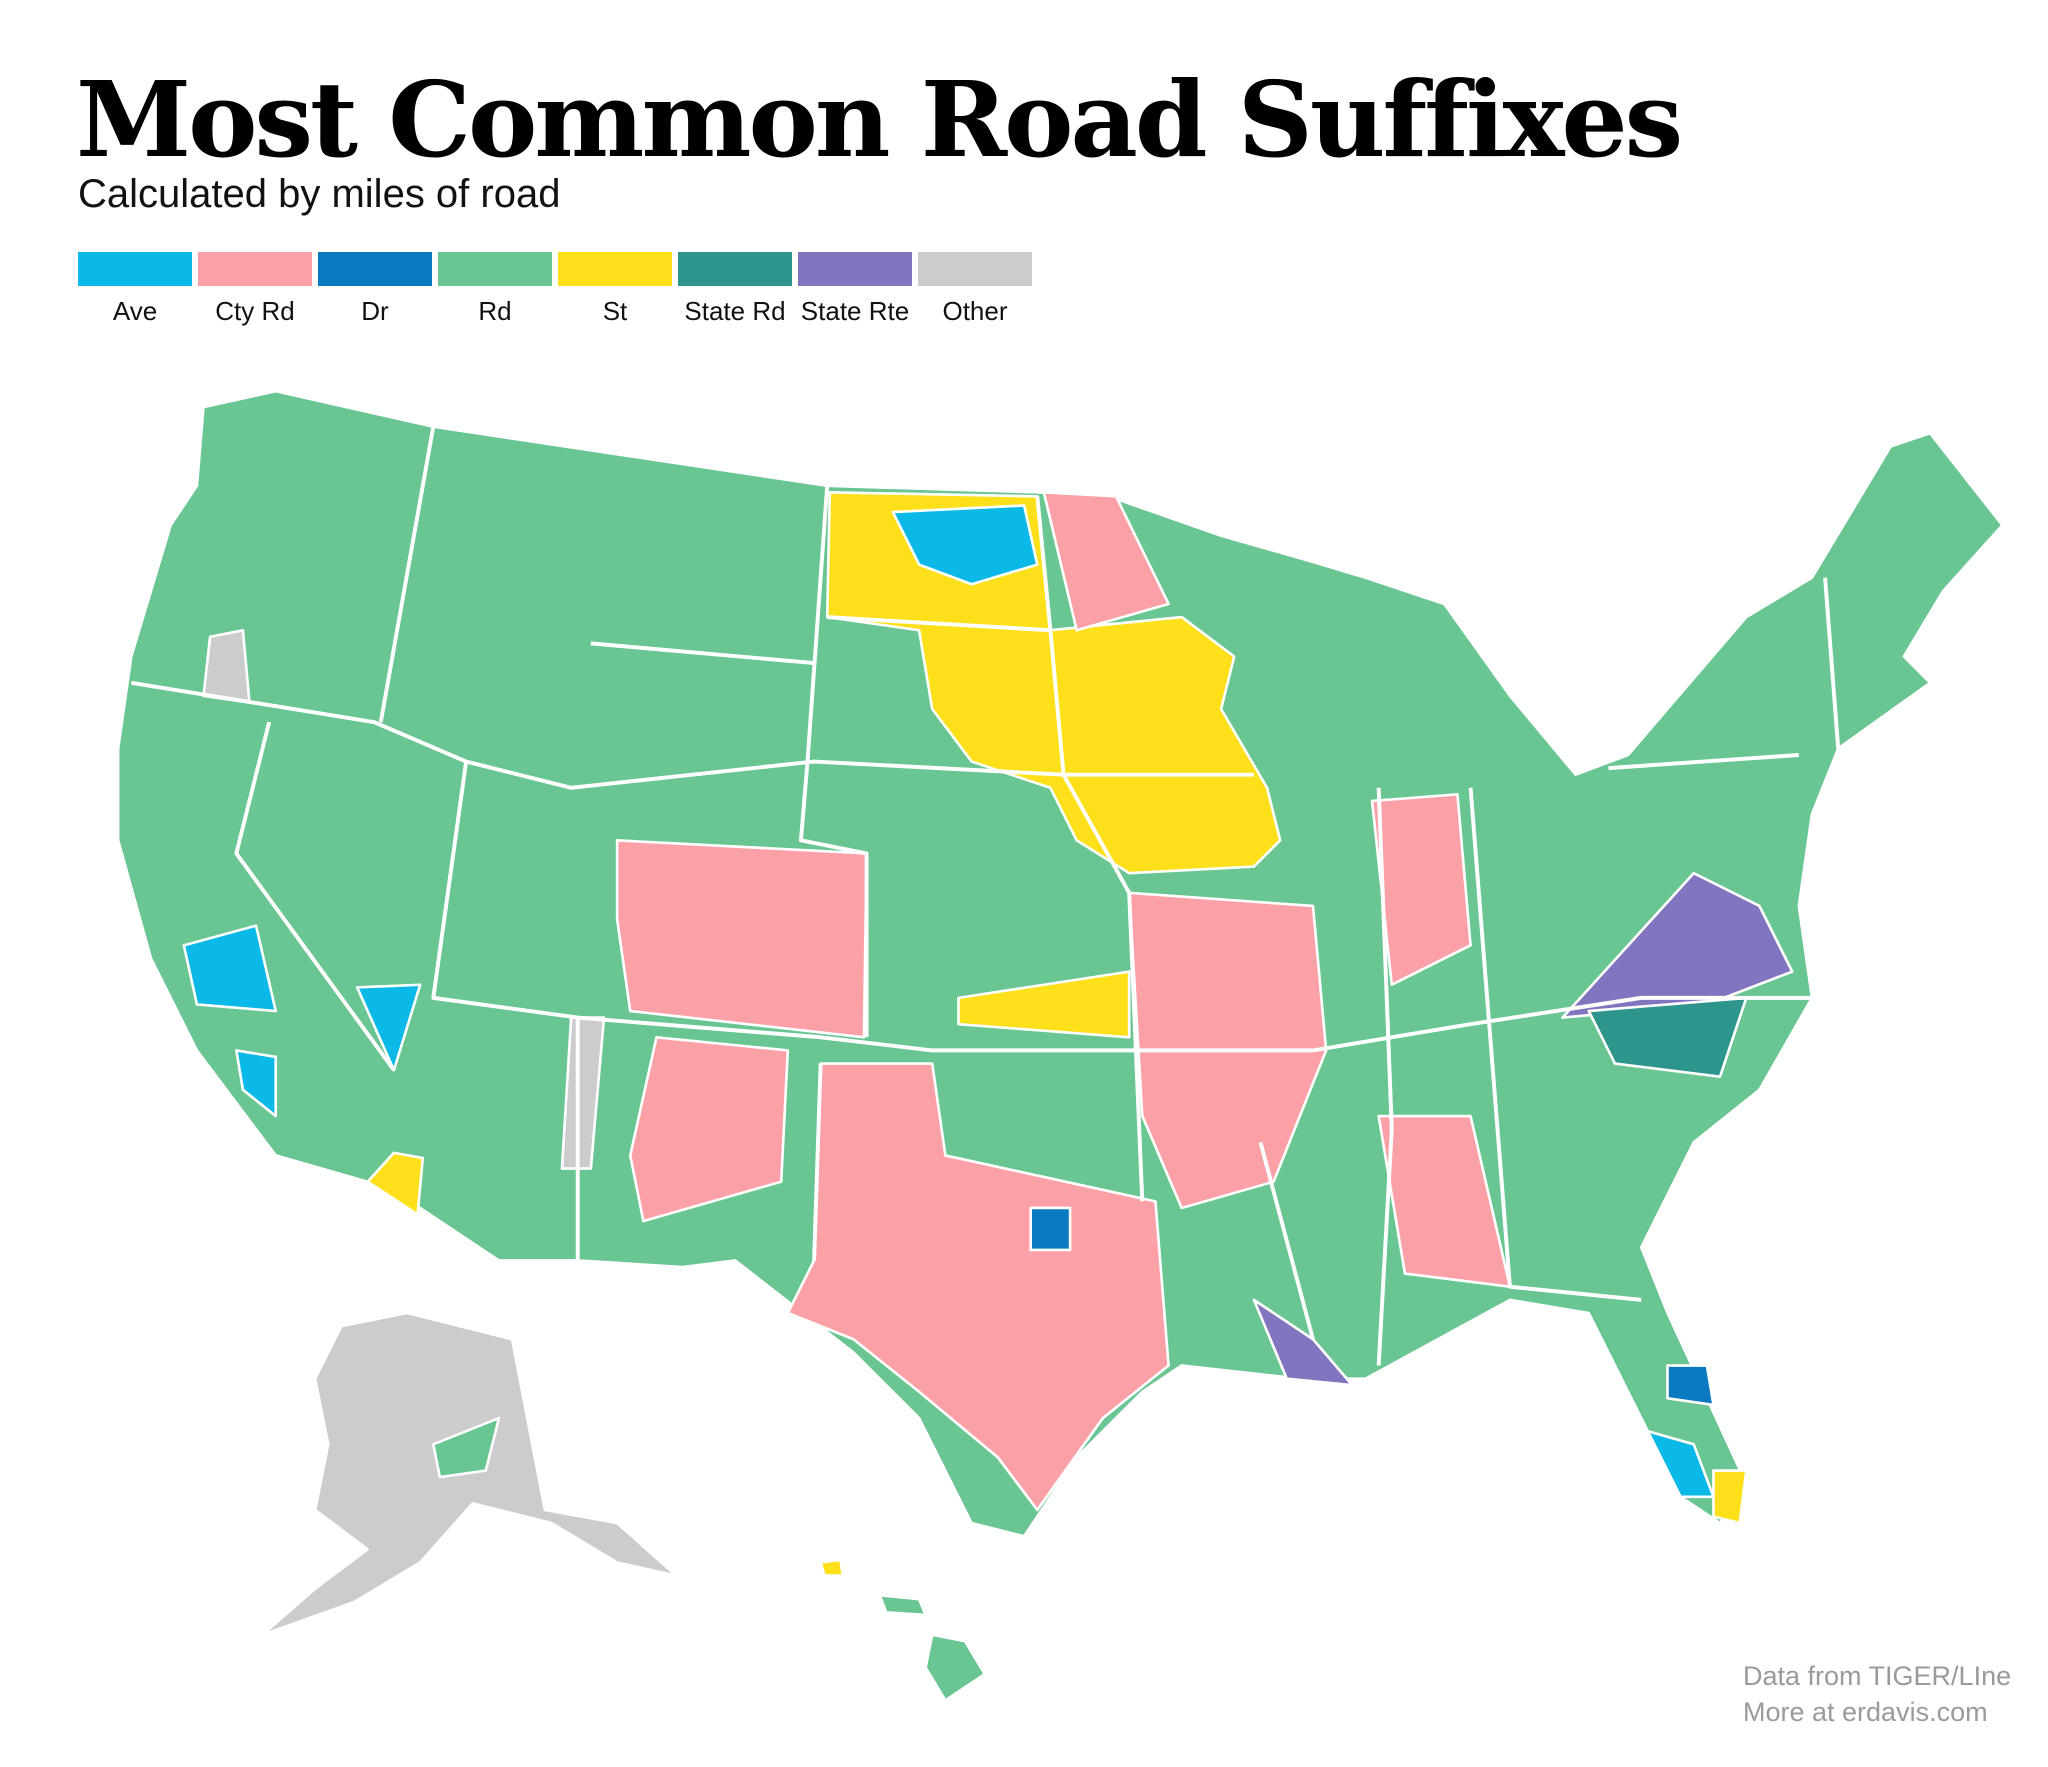 The width and height of the screenshot is (2048, 1767). I want to click on cty-rd-region-ne-mn, so click(1106, 561).